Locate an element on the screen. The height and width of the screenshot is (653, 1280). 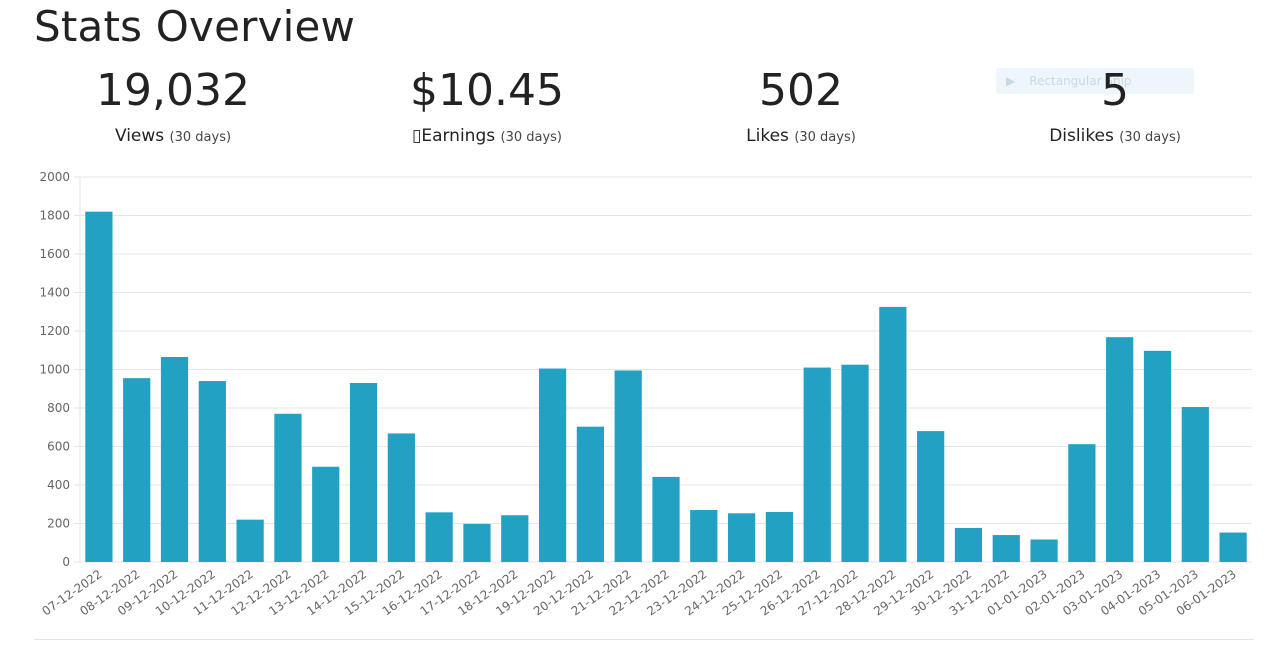
stat-likes-value: 502 is located at coordinates (801, 90).